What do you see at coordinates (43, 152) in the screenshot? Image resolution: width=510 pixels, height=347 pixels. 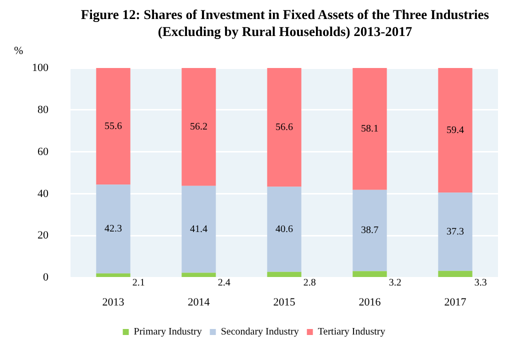 I see `y-tick-label: 60` at bounding box center [43, 152].